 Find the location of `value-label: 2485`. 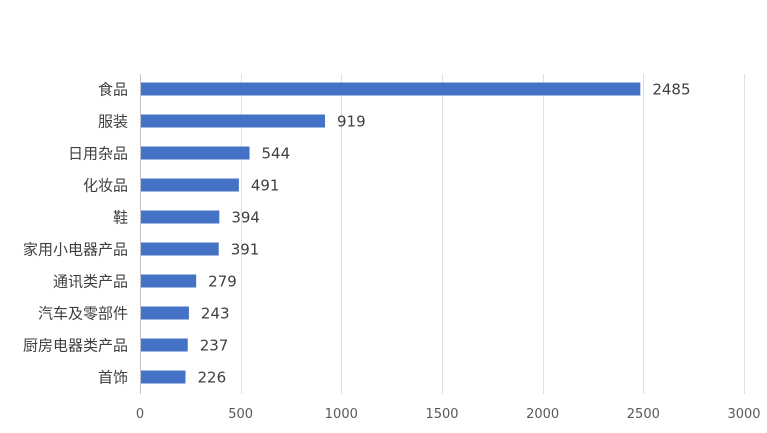

value-label: 2485 is located at coordinates (671, 90).